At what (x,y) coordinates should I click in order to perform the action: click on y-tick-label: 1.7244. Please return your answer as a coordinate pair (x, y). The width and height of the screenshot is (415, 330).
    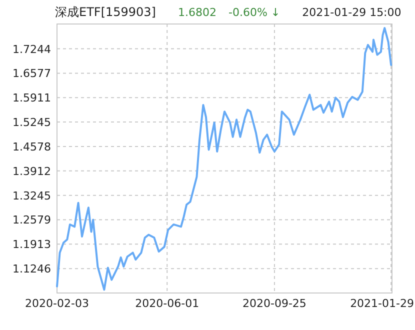
    Looking at the image, I should click on (31, 49).